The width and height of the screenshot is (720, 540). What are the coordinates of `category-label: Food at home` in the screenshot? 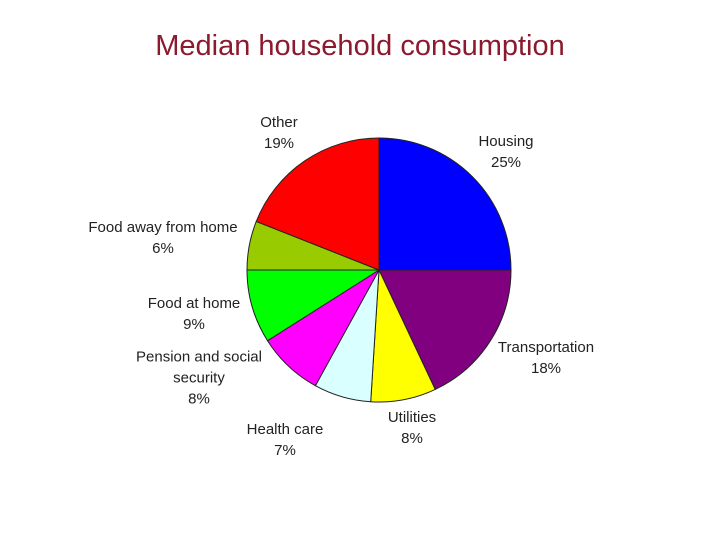 It's located at (194, 303).